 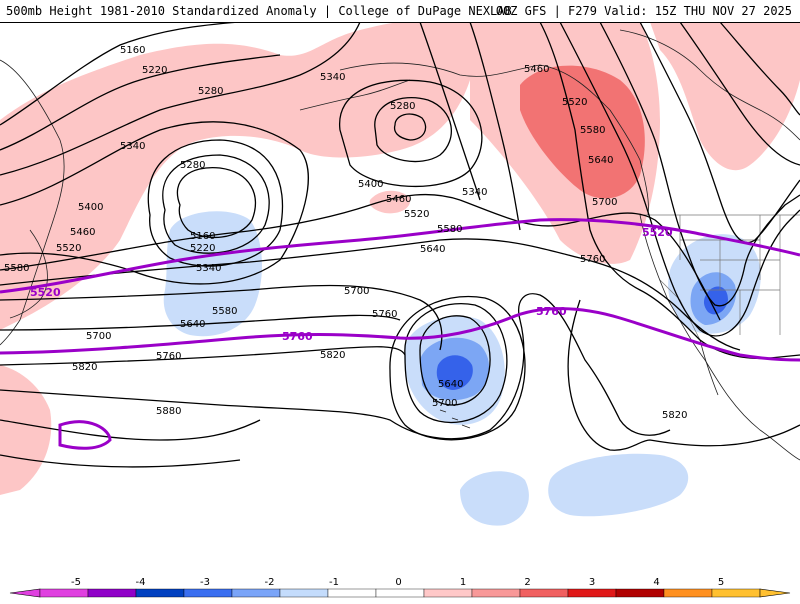 I want to click on negative-anomaly-west, so click(x=212, y=274).